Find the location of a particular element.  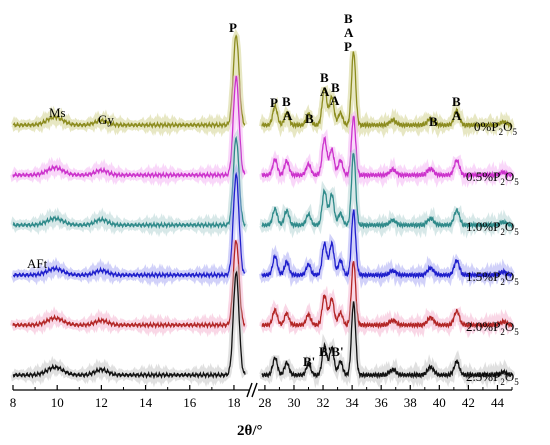

peak-label-b3: B is located at coordinates (324, 77).